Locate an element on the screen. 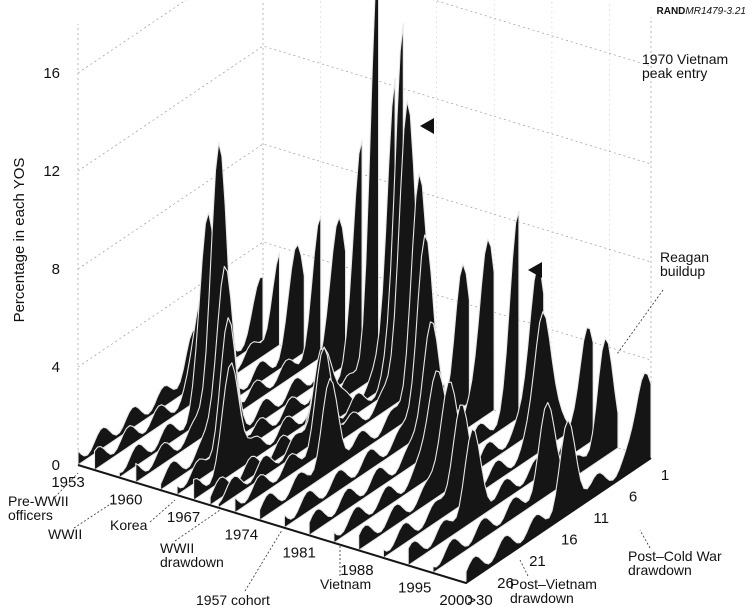  leader-wwii-drawdown is located at coordinates (197, 525).